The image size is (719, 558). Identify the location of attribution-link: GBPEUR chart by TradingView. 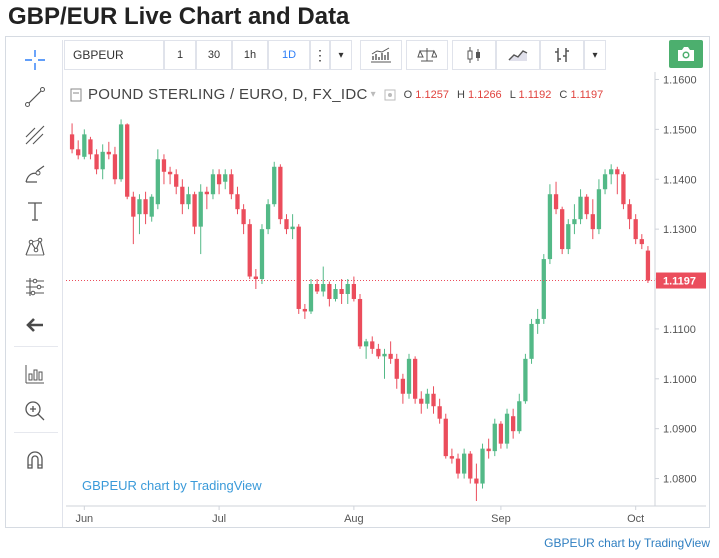
(627, 543).